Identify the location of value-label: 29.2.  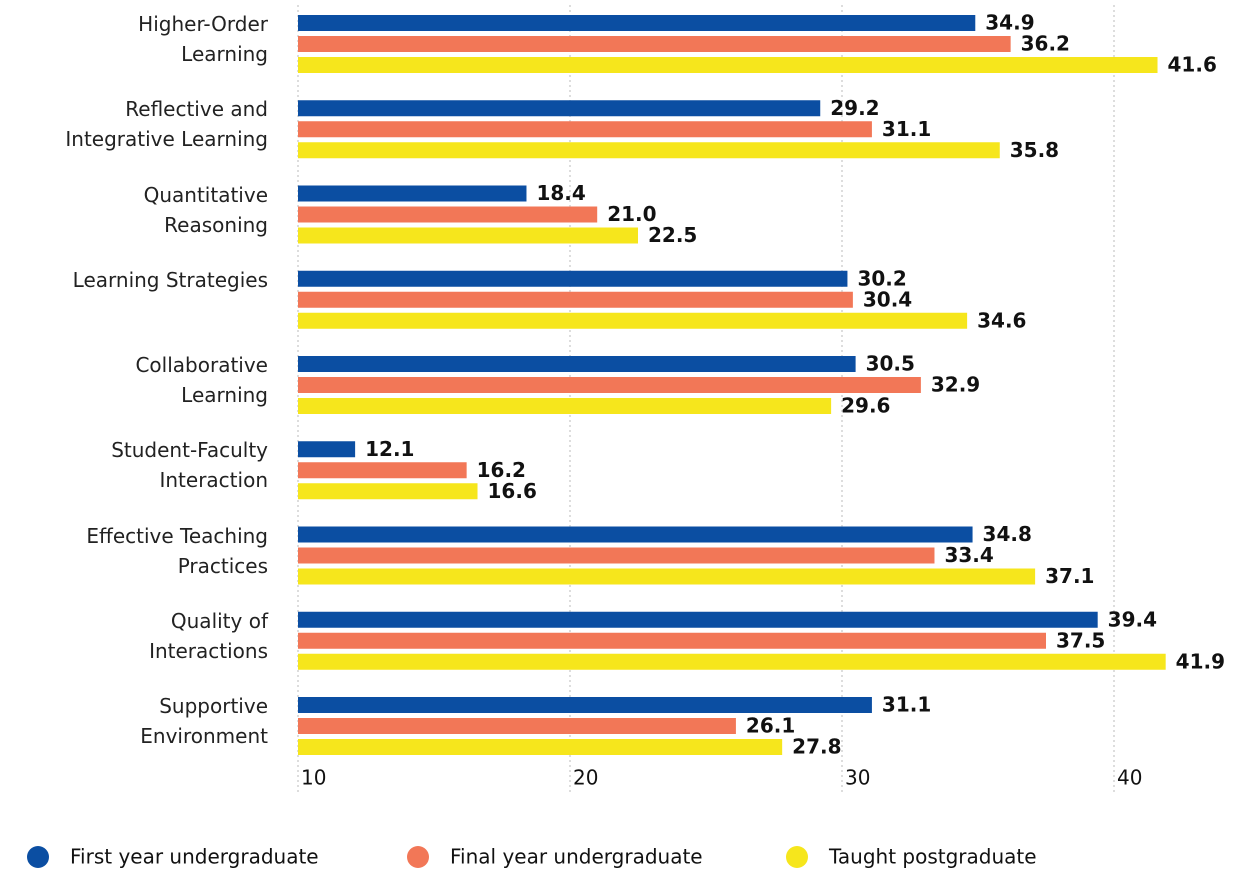
(854, 108).